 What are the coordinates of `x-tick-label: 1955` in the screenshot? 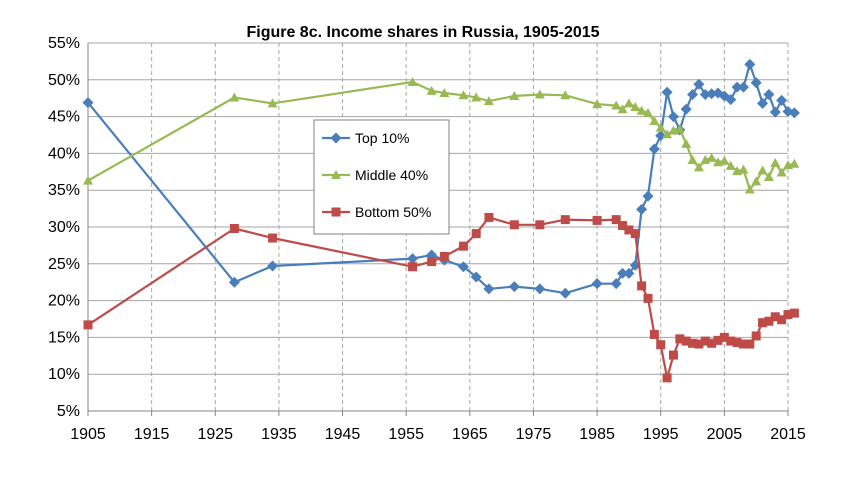 It's located at (406, 434).